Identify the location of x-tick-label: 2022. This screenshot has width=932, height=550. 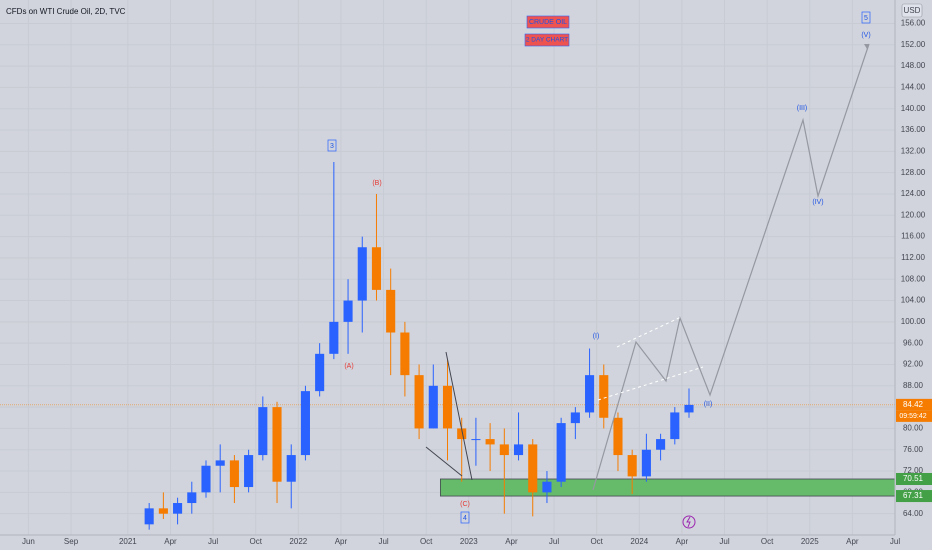
(298, 541).